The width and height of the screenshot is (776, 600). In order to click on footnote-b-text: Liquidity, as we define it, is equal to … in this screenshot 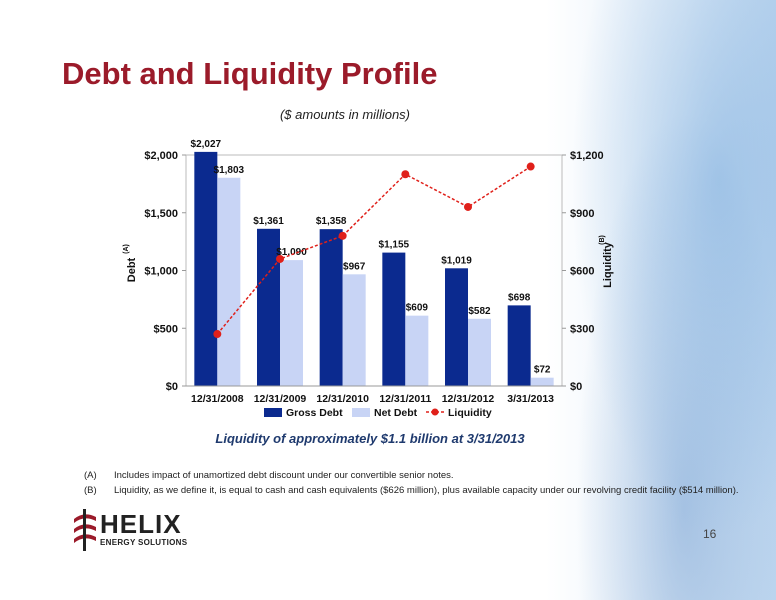, I will do `click(426, 490)`.